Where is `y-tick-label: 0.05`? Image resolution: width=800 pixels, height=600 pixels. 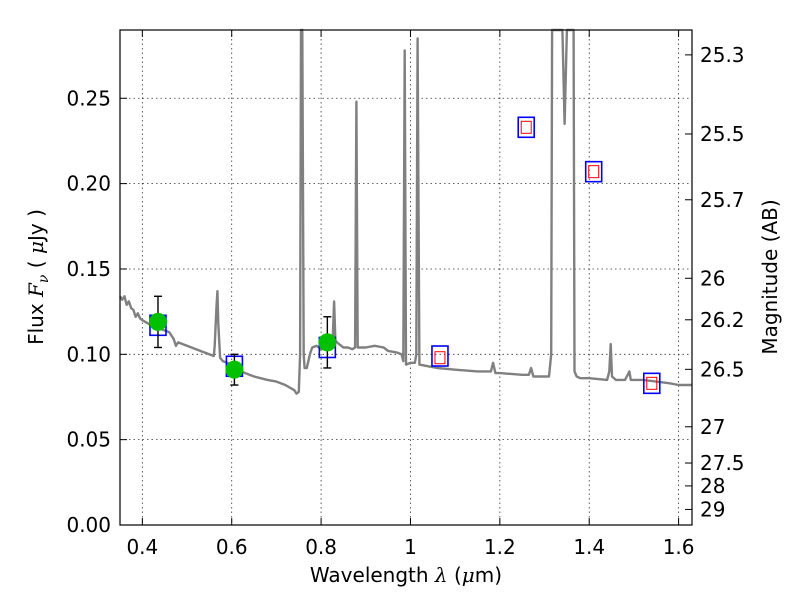 y-tick-label: 0.05 is located at coordinates (88, 440).